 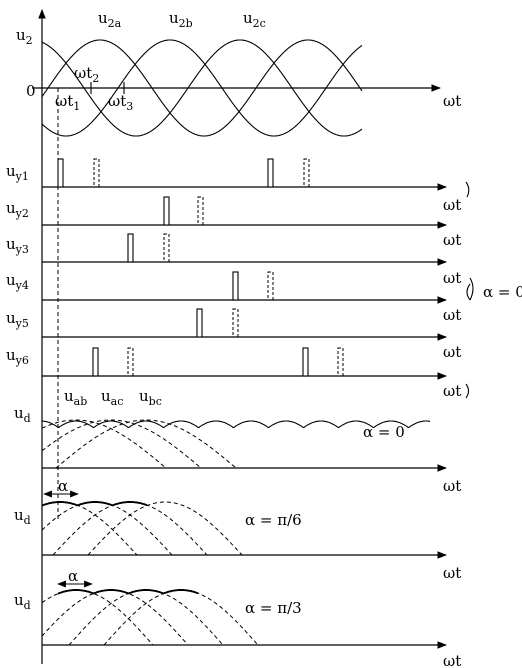 What do you see at coordinates (273, 520) in the screenshot?
I see `alpha-label-2: α = π/6` at bounding box center [273, 520].